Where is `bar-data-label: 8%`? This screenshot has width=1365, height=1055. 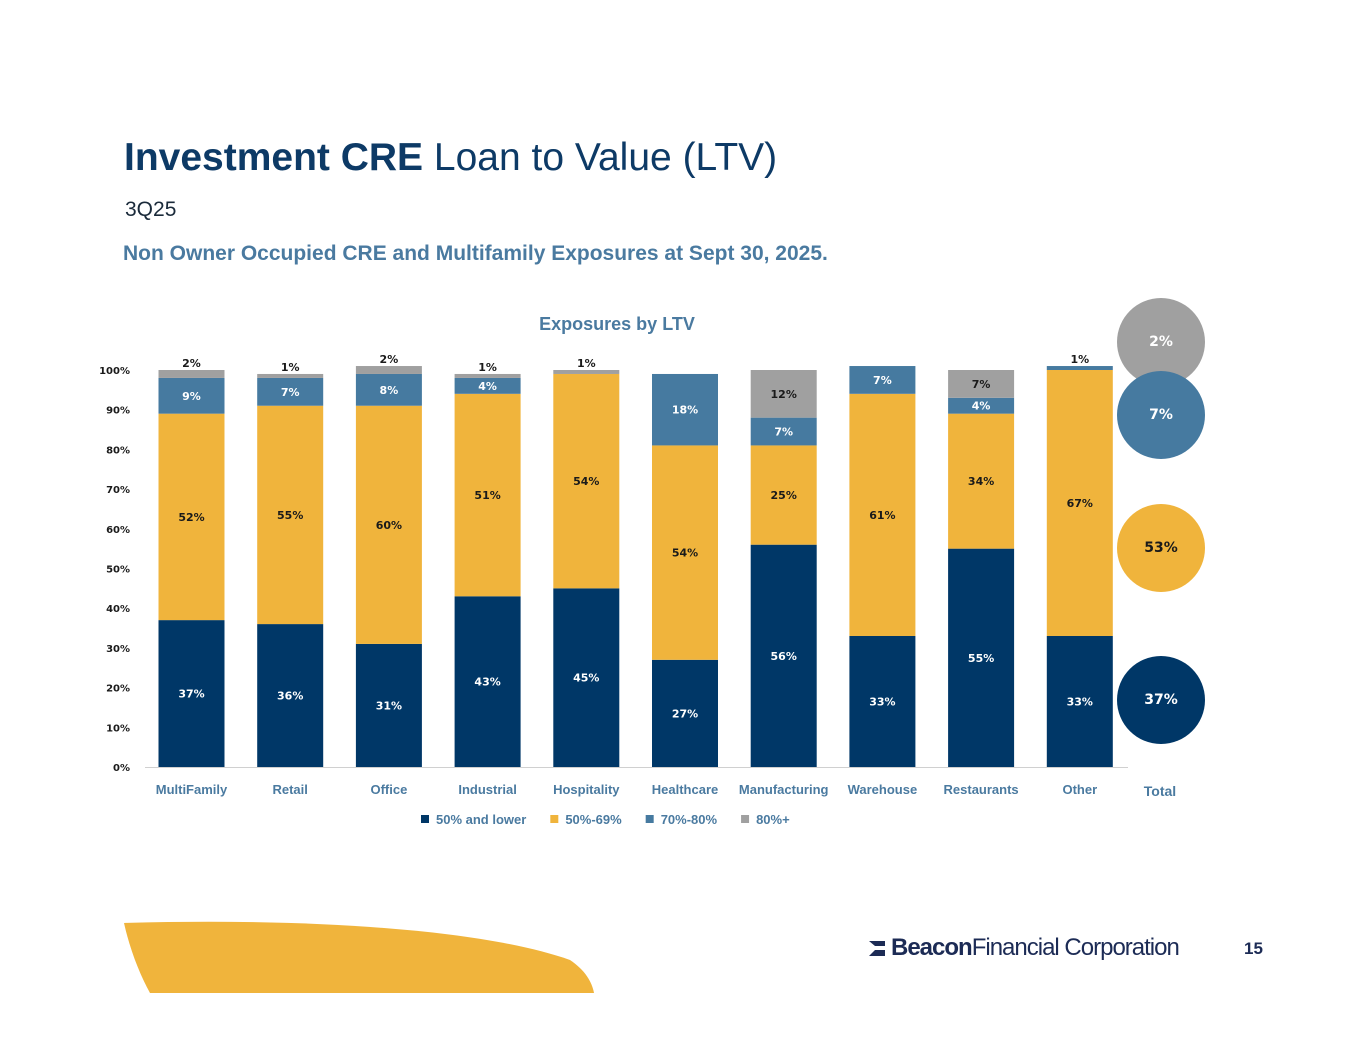
bar-data-label: 8% is located at coordinates (389, 390).